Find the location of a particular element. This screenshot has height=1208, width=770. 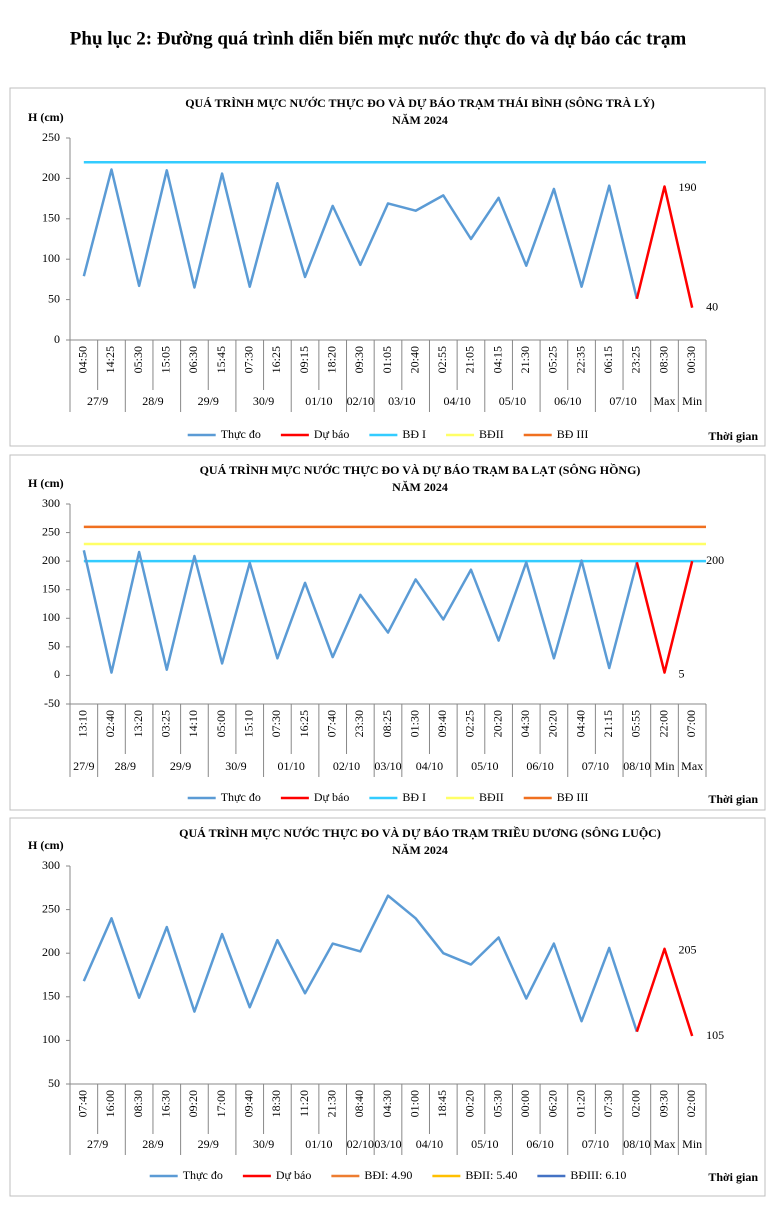

data-label: 190 is located at coordinates (688, 187).